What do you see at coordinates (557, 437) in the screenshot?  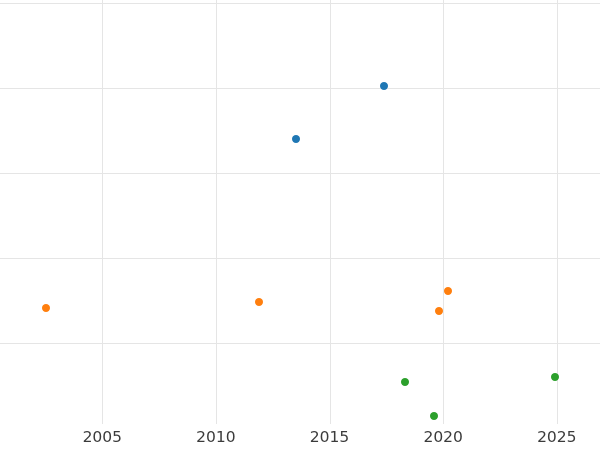 I see `x-tick-label: 2025` at bounding box center [557, 437].